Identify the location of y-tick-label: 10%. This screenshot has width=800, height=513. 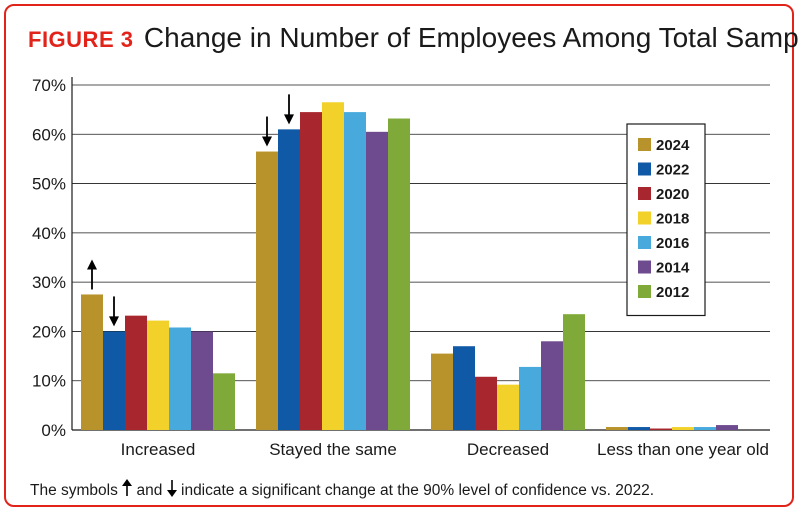
(49, 381).